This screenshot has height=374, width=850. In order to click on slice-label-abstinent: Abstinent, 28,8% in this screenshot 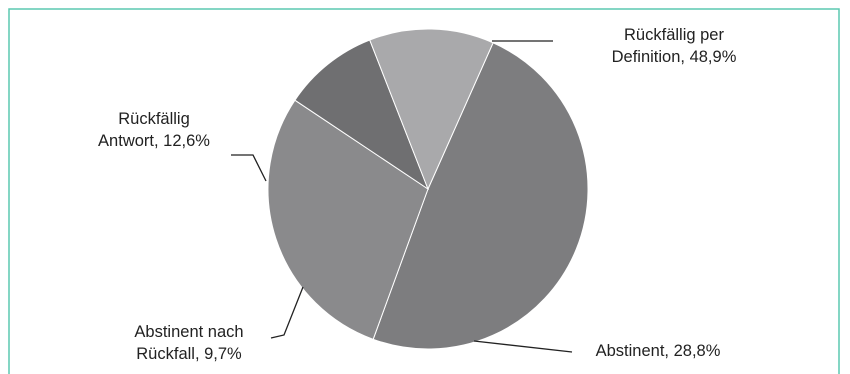, I will do `click(658, 351)`.